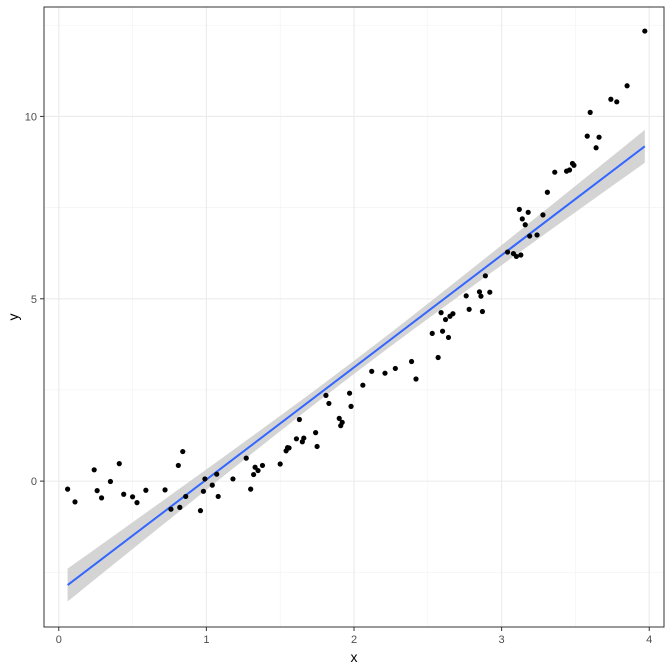  What do you see at coordinates (206, 640) in the screenshot?
I see `x-tick-label: 1` at bounding box center [206, 640].